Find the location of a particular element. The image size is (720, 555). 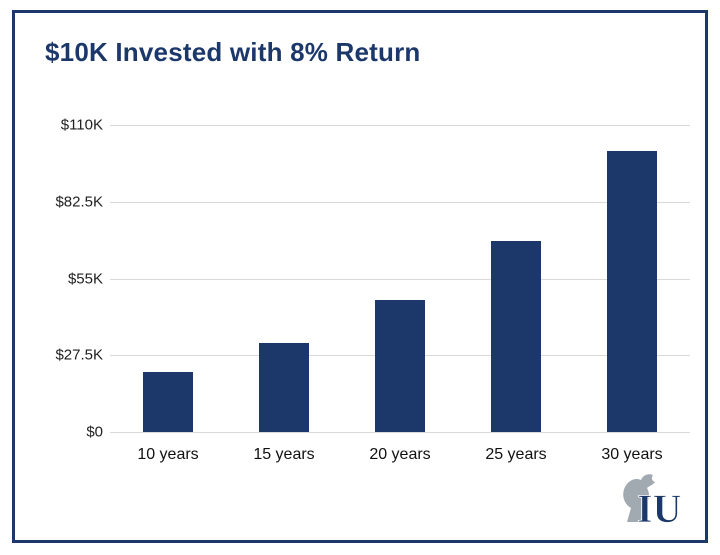

bar-10-years is located at coordinates (168, 401).